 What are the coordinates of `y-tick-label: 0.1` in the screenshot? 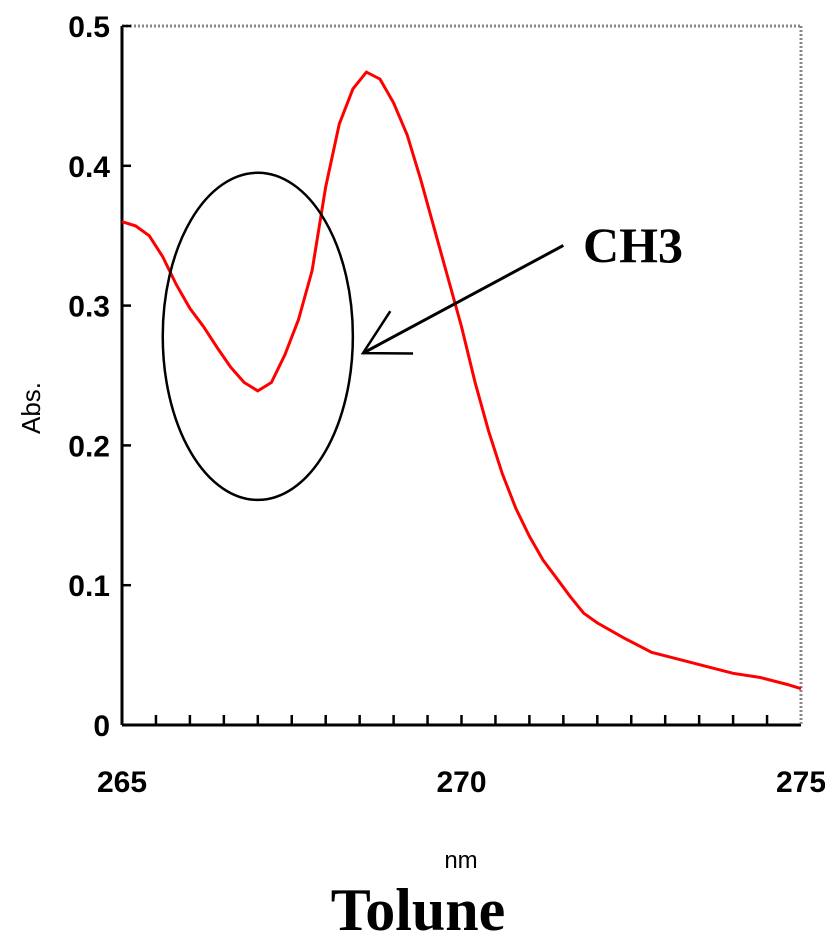 It's located at (89, 586).